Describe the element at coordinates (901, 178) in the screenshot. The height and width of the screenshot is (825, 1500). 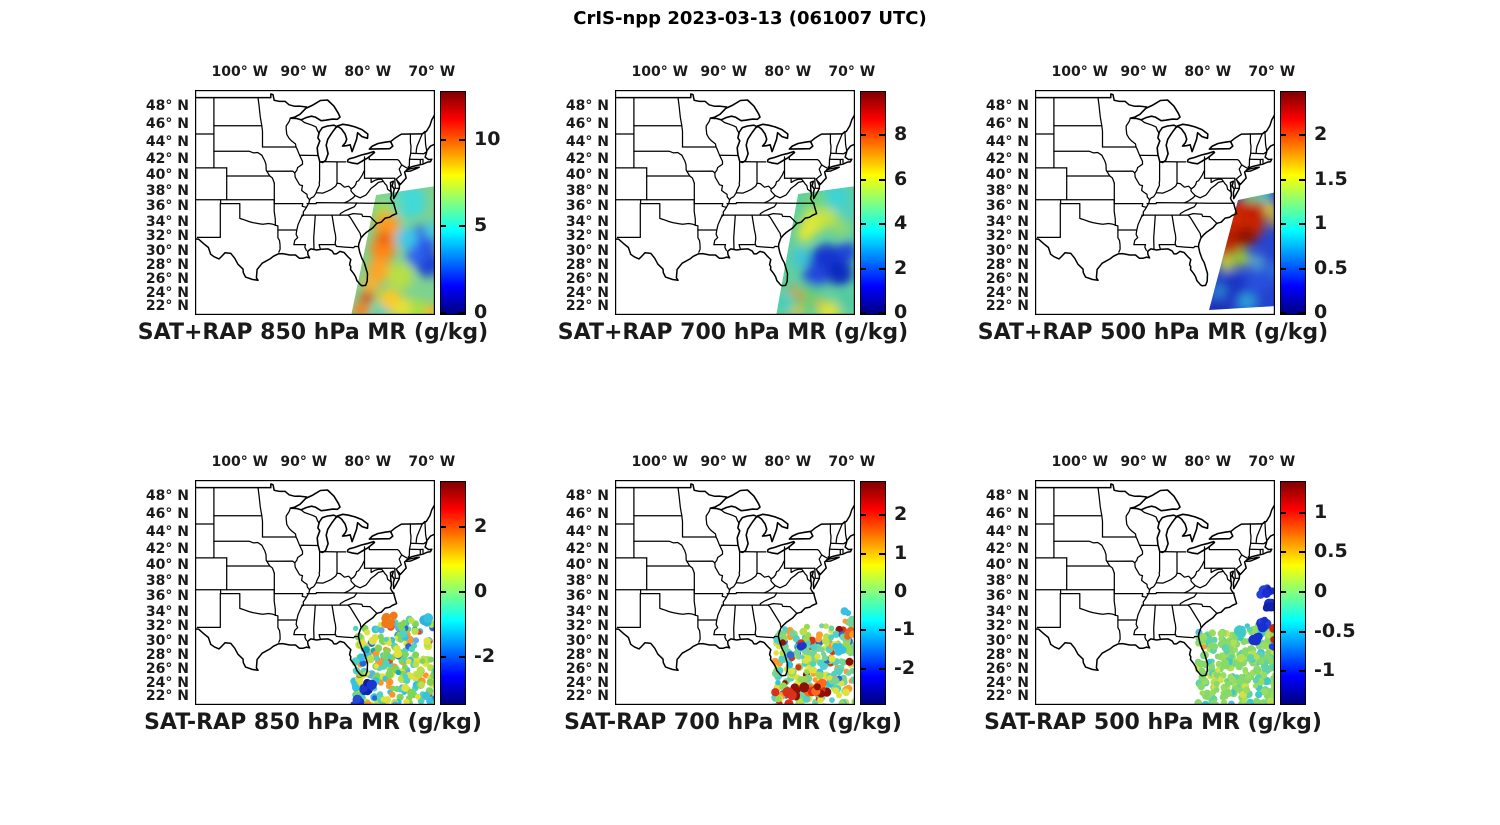
I see `colorbar-tick-label: 6` at that location.